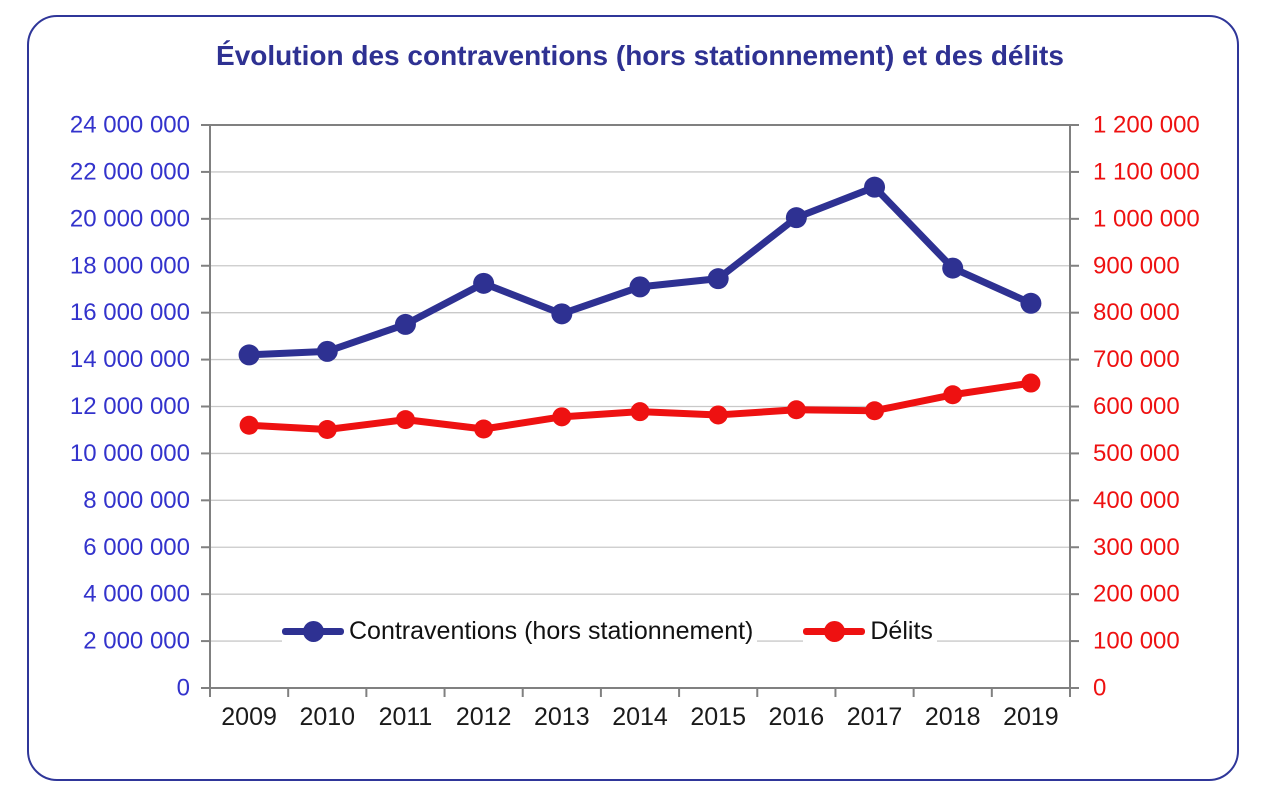  I want to click on x-tick-label: 2012, so click(484, 717).